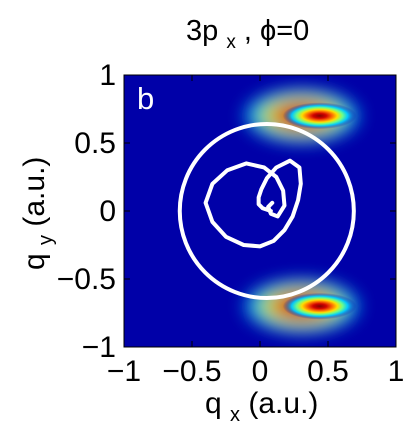  I want to click on y-axis-label-main: q, so click(34, 261).